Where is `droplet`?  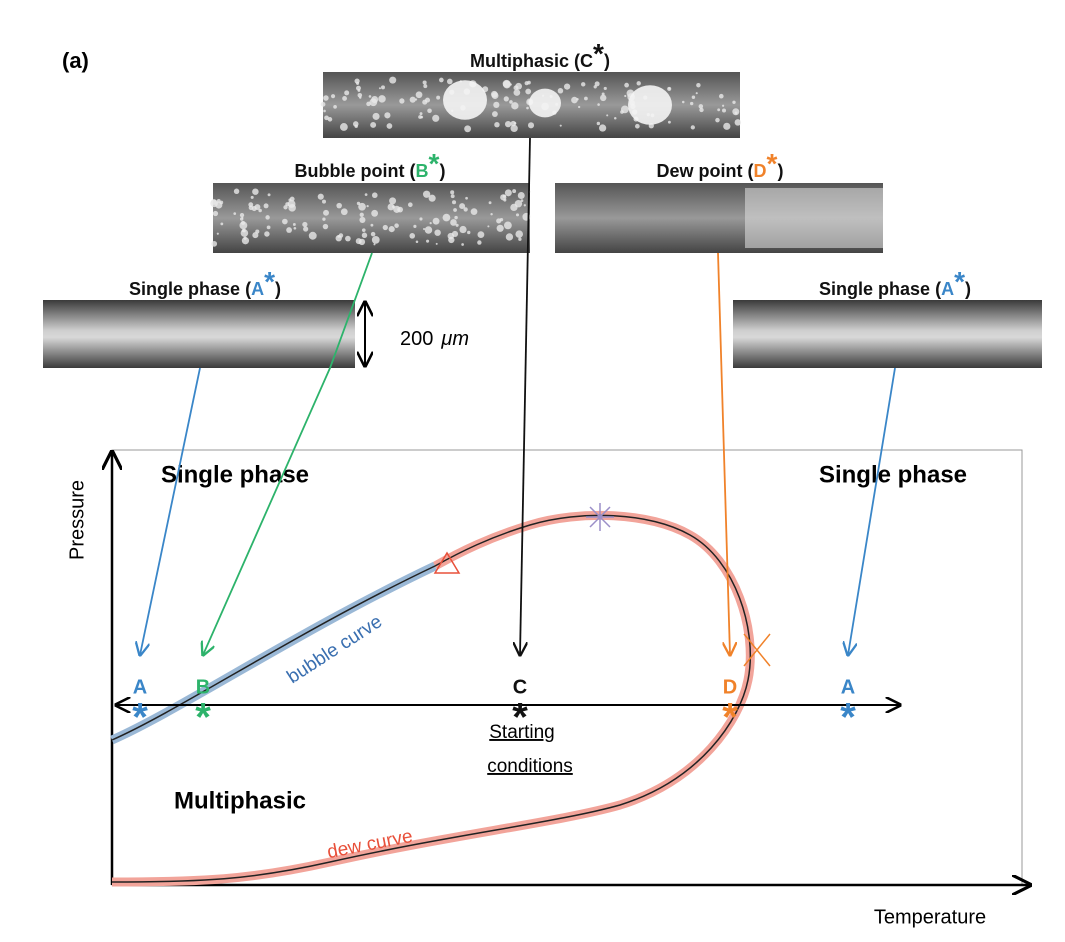
droplet is located at coordinates (465, 100).